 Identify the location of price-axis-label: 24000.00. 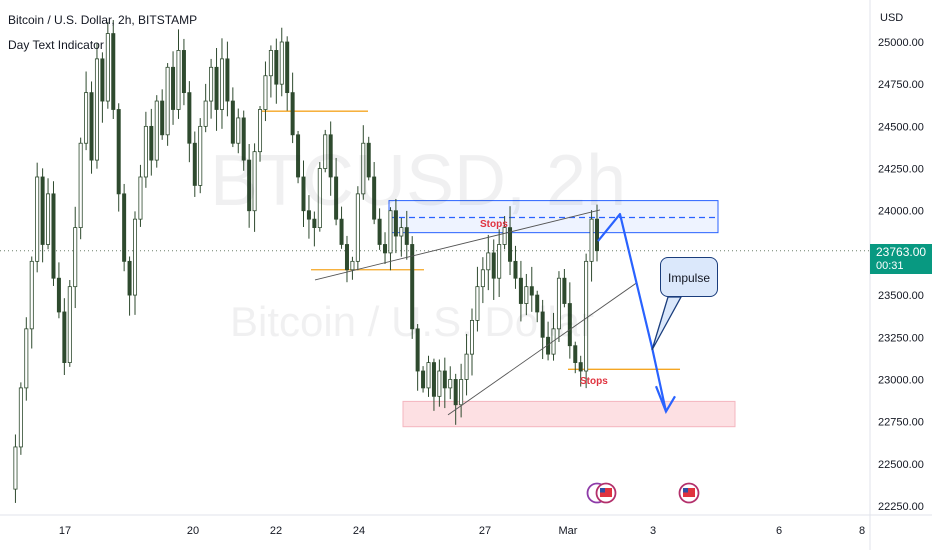
(901, 212).